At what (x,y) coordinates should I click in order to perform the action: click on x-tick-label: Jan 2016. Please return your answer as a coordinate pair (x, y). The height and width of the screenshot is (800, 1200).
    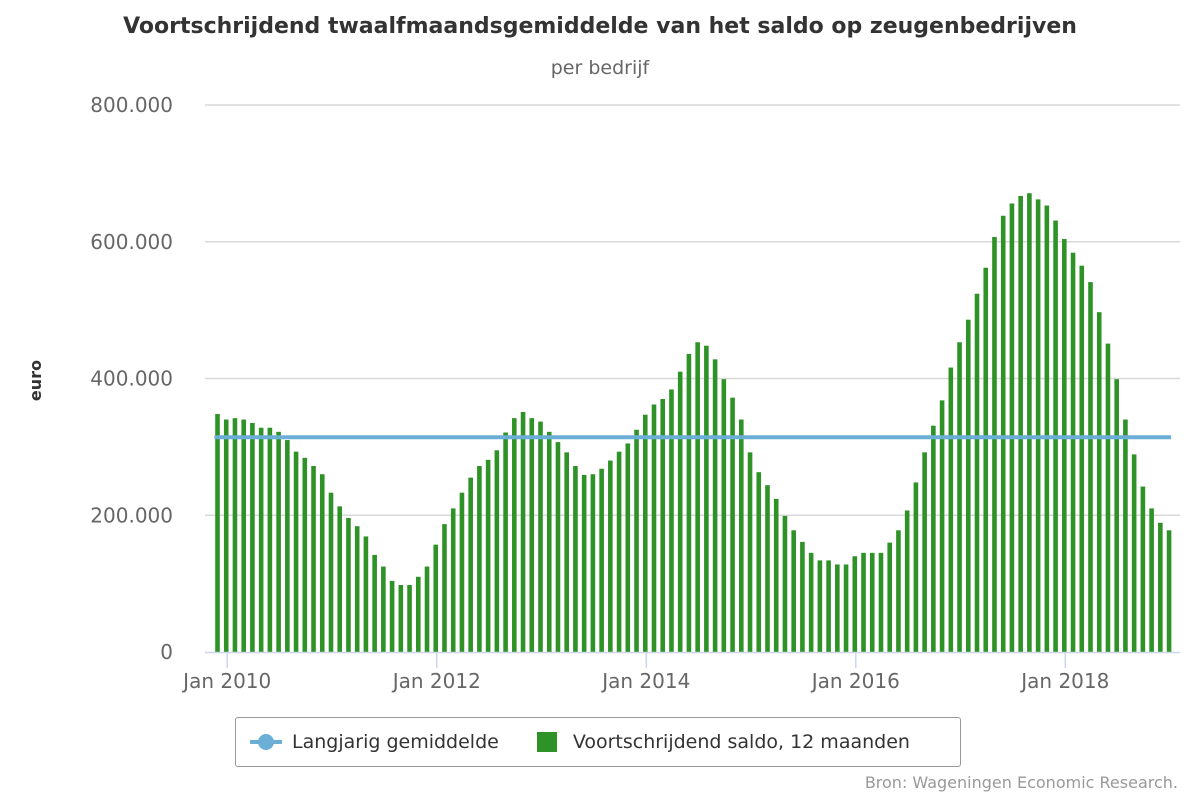
    Looking at the image, I should click on (855, 681).